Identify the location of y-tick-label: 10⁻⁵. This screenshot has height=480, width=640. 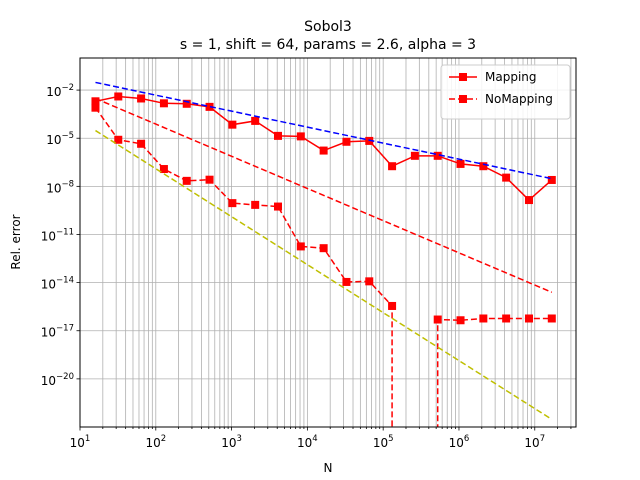
(60, 139).